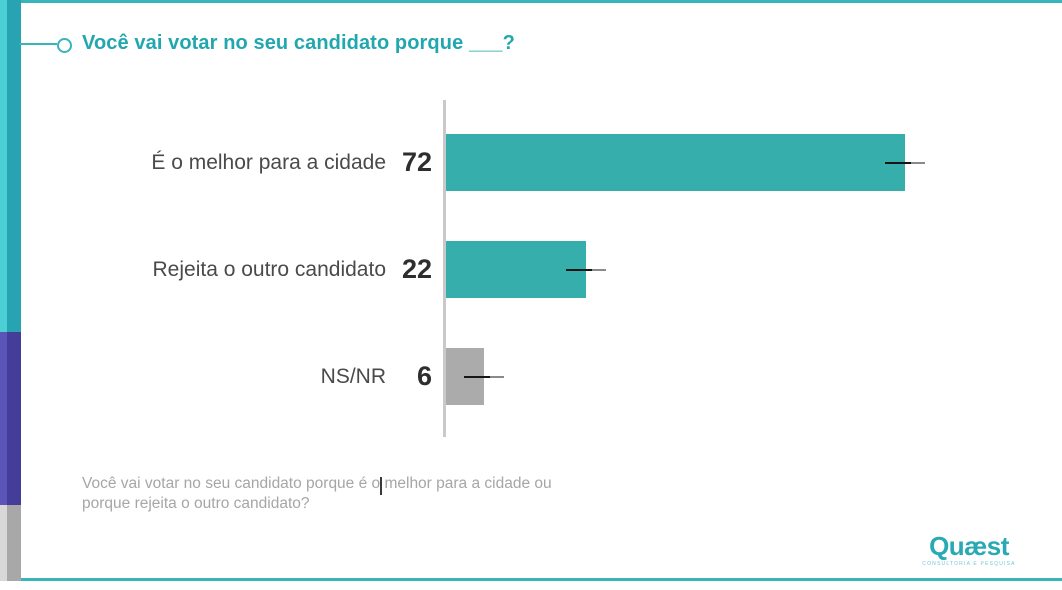  Describe the element at coordinates (969, 564) in the screenshot. I see `quaest-tagline: CONSULTORIA E PESQUISA` at that location.